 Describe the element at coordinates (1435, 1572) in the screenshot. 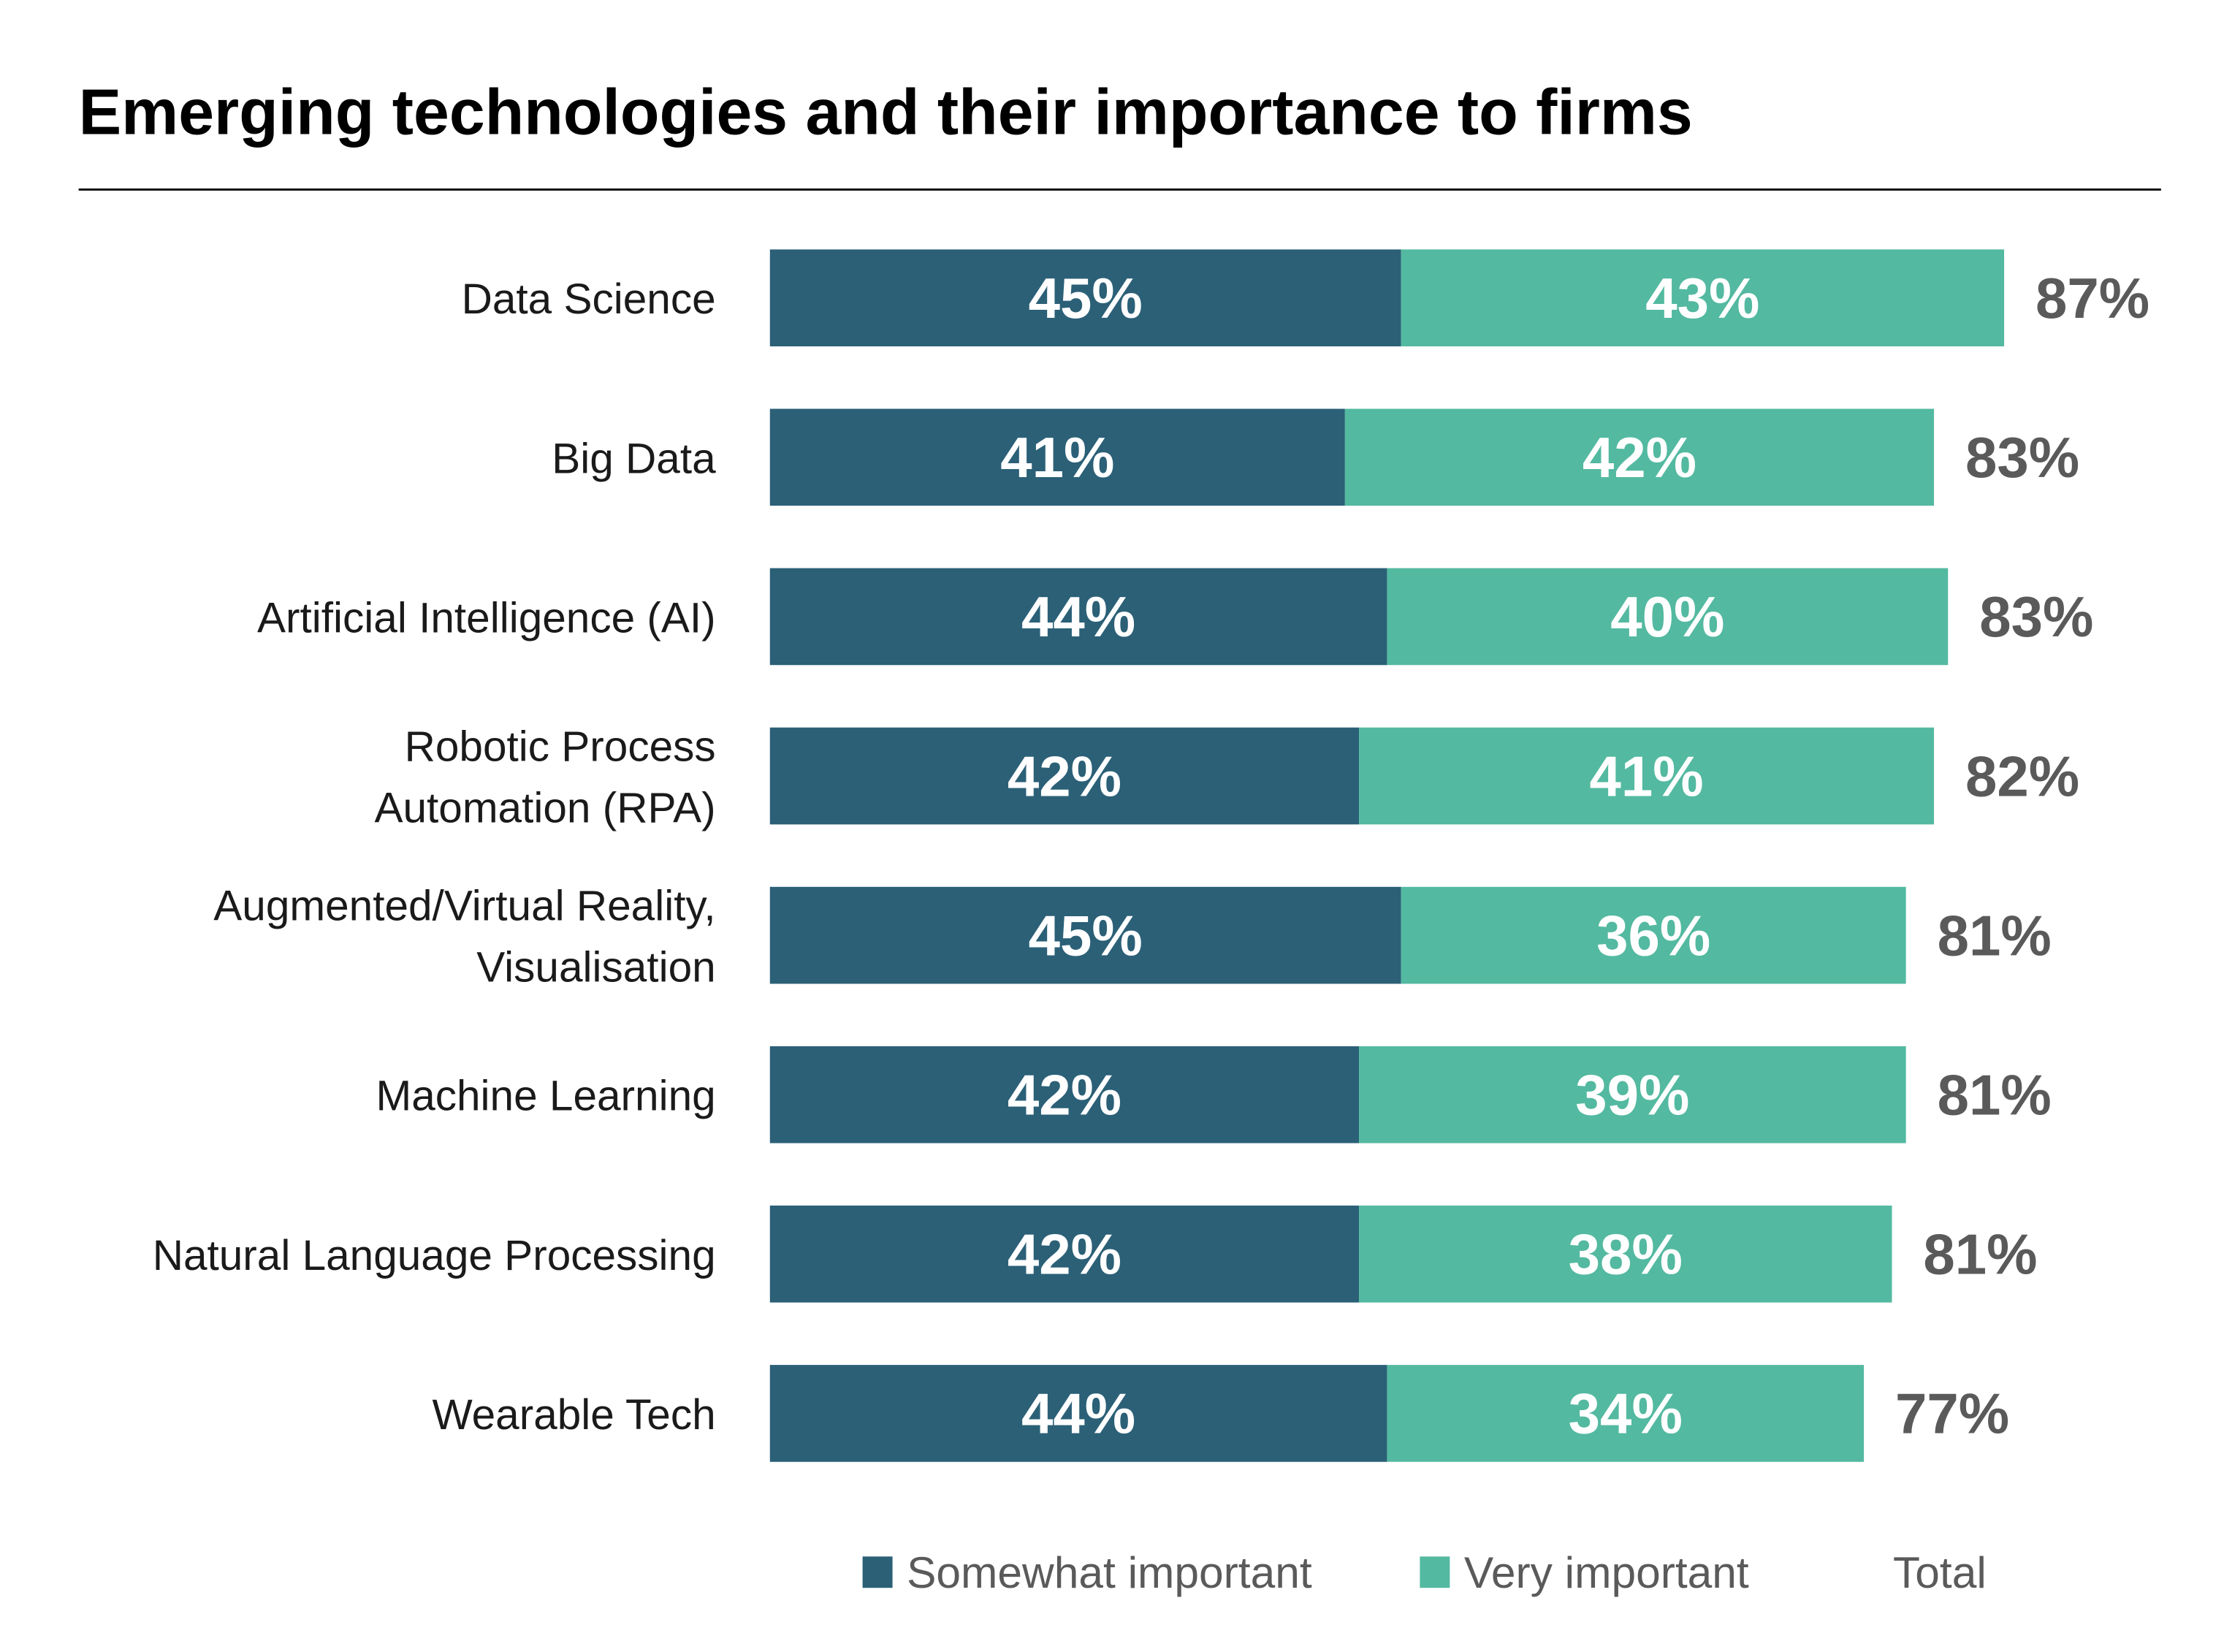

I see `legend-swatch-very` at that location.